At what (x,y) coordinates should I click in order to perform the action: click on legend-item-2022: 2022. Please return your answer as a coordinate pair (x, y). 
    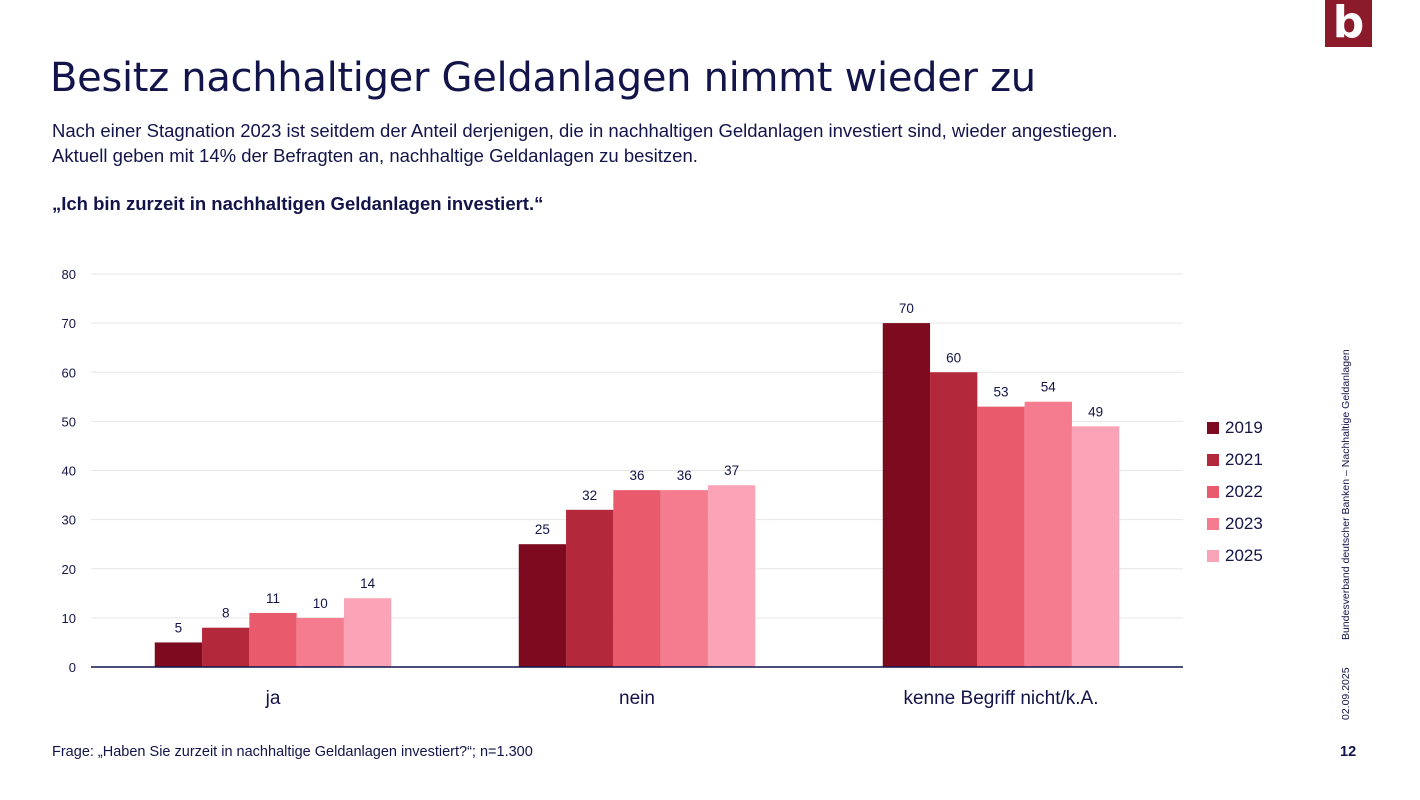
    Looking at the image, I should click on (1235, 492).